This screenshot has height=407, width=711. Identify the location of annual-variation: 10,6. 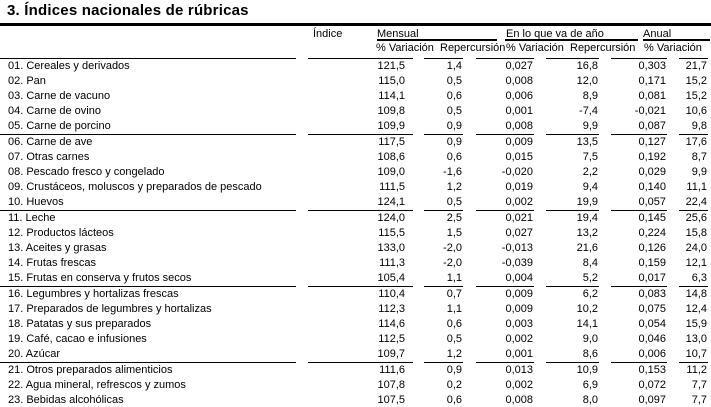
(696, 111).